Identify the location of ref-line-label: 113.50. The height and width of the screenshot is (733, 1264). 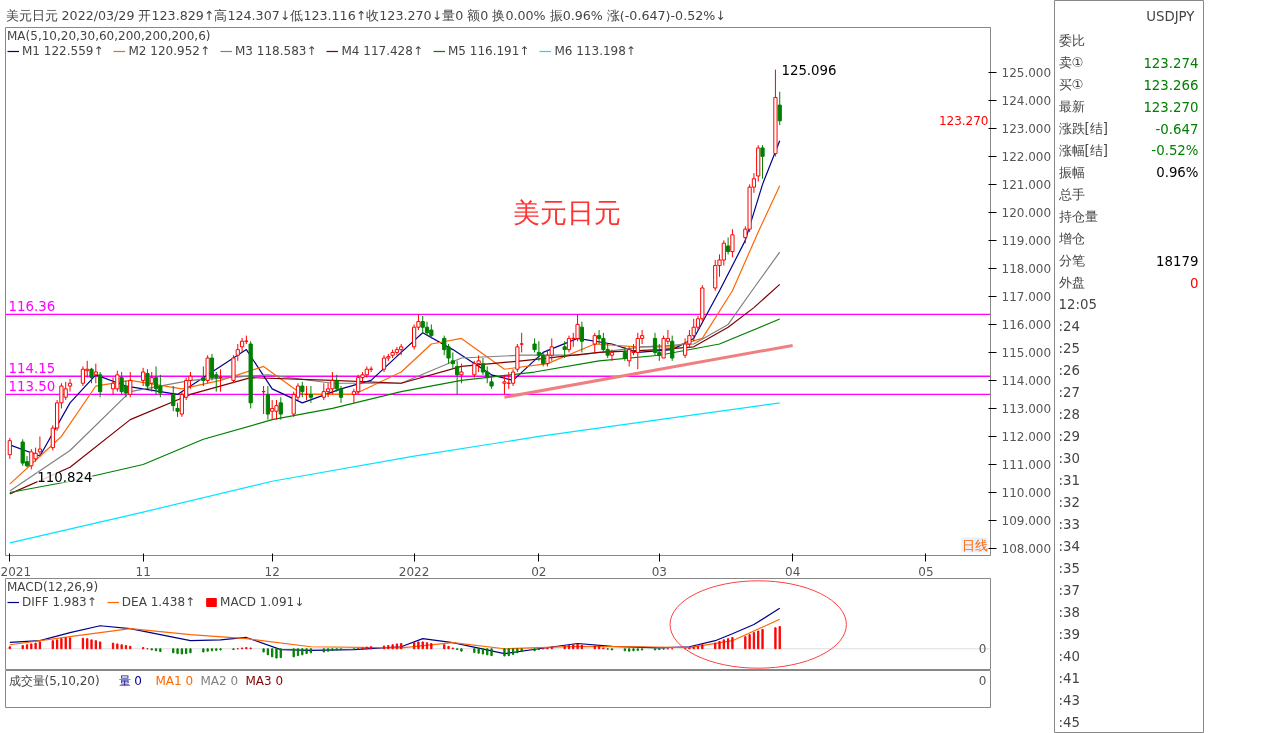
(32, 387).